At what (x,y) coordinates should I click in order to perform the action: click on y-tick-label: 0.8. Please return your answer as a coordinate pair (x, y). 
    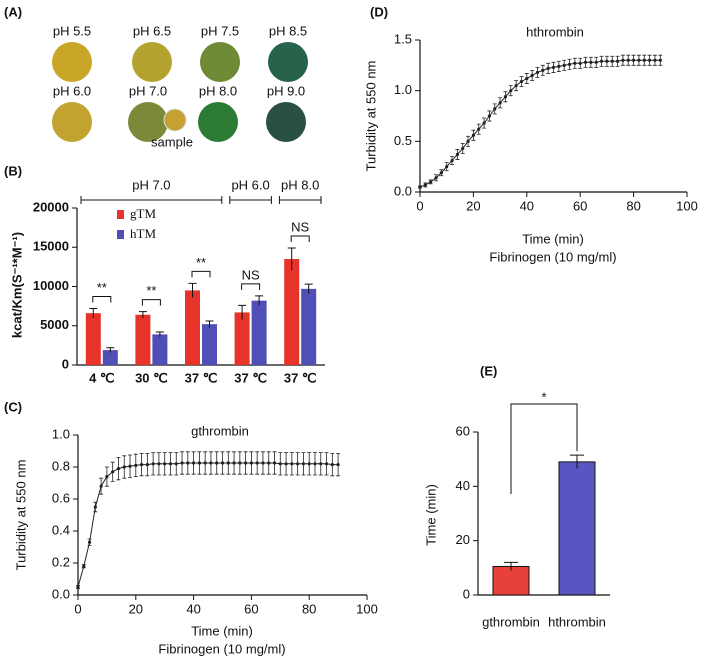
    Looking at the image, I should click on (61, 465).